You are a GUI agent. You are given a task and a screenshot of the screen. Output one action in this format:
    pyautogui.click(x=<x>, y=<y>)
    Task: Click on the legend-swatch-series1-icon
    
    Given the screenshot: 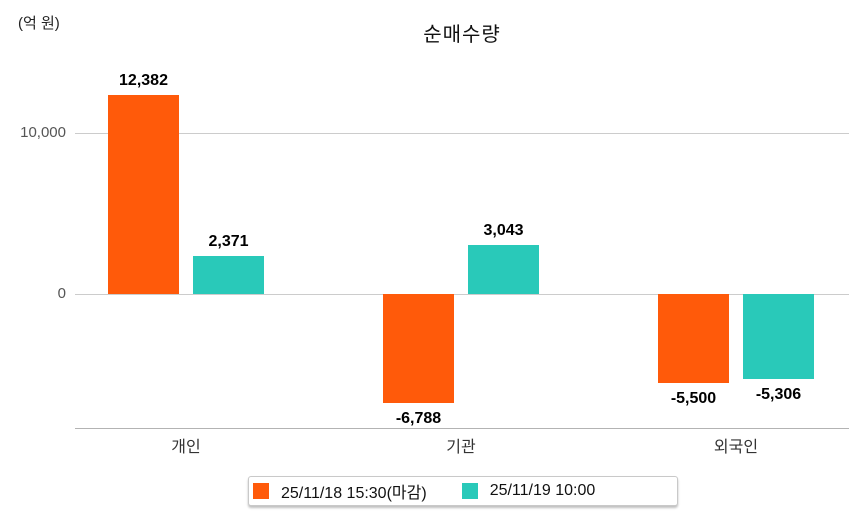 What is the action you would take?
    pyautogui.click(x=261, y=491)
    